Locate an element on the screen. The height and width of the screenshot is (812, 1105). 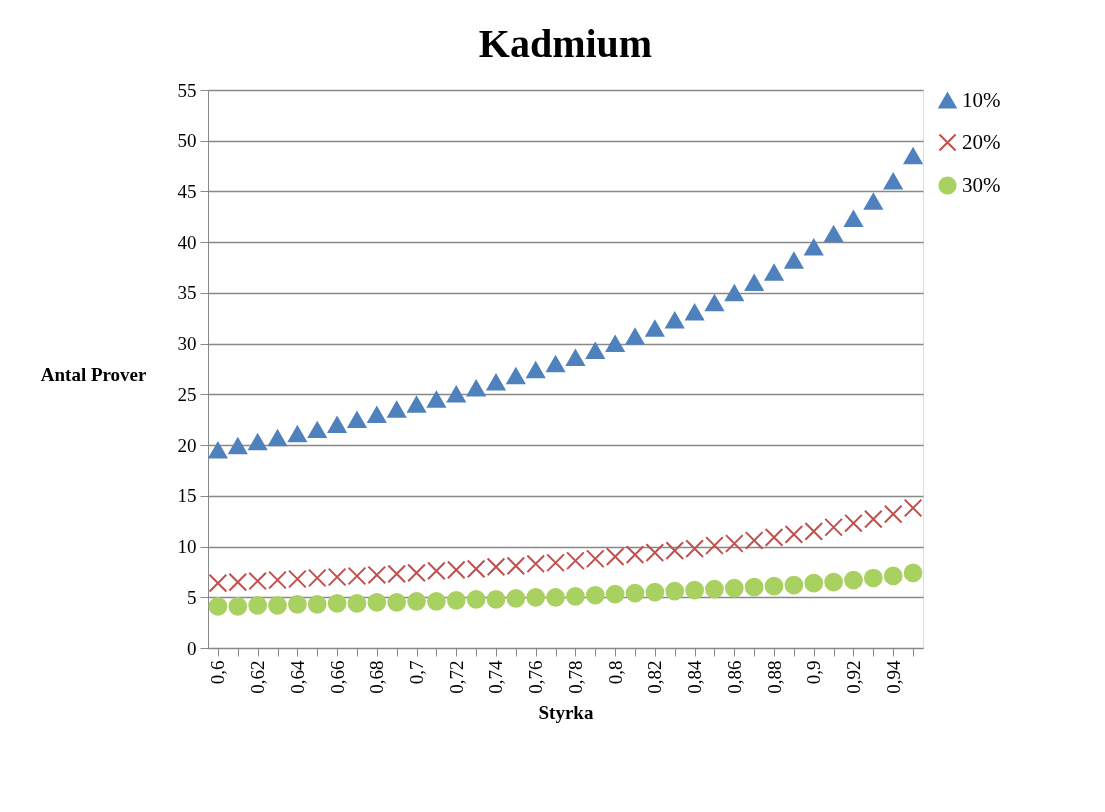
y-tick-label: 55 is located at coordinates (187, 90).